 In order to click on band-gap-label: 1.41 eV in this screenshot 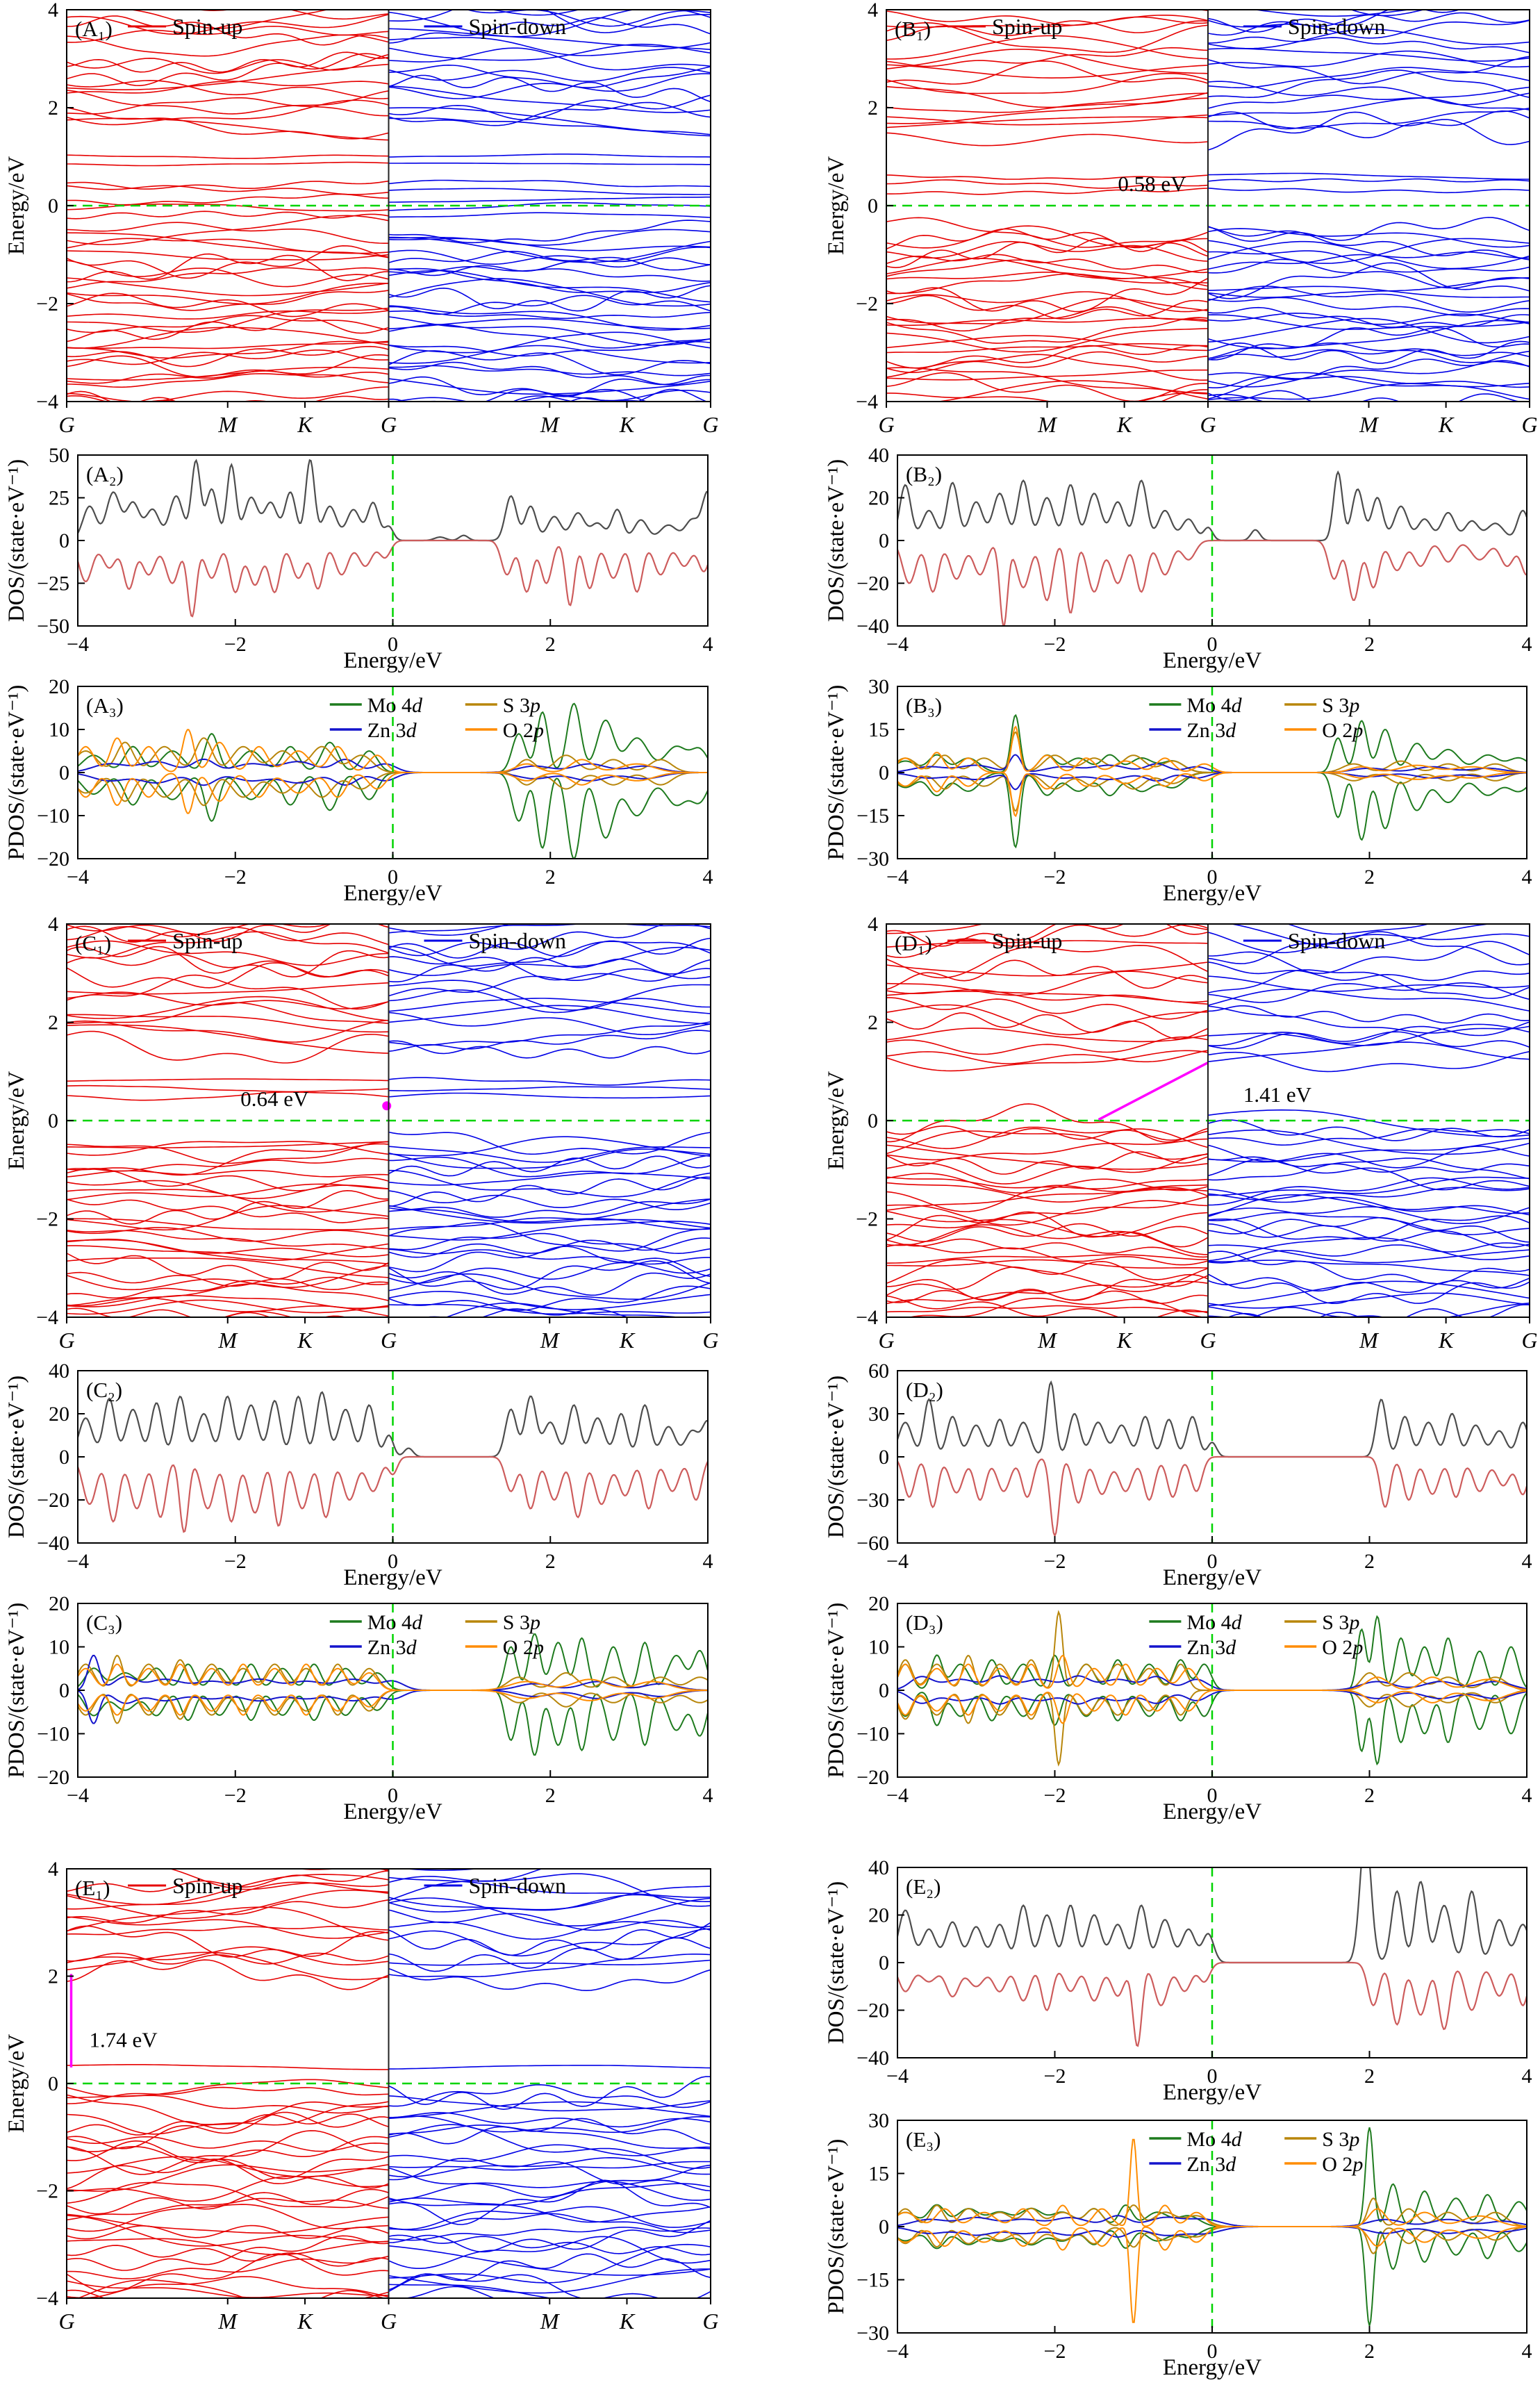, I will do `click(1277, 1094)`.